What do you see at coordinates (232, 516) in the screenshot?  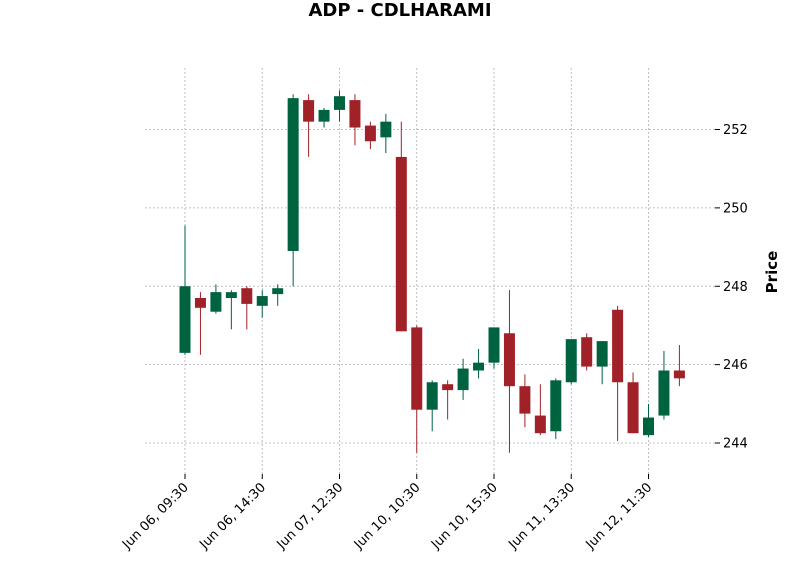 I see `x-tick-label: Jun 06, 14:30` at bounding box center [232, 516].